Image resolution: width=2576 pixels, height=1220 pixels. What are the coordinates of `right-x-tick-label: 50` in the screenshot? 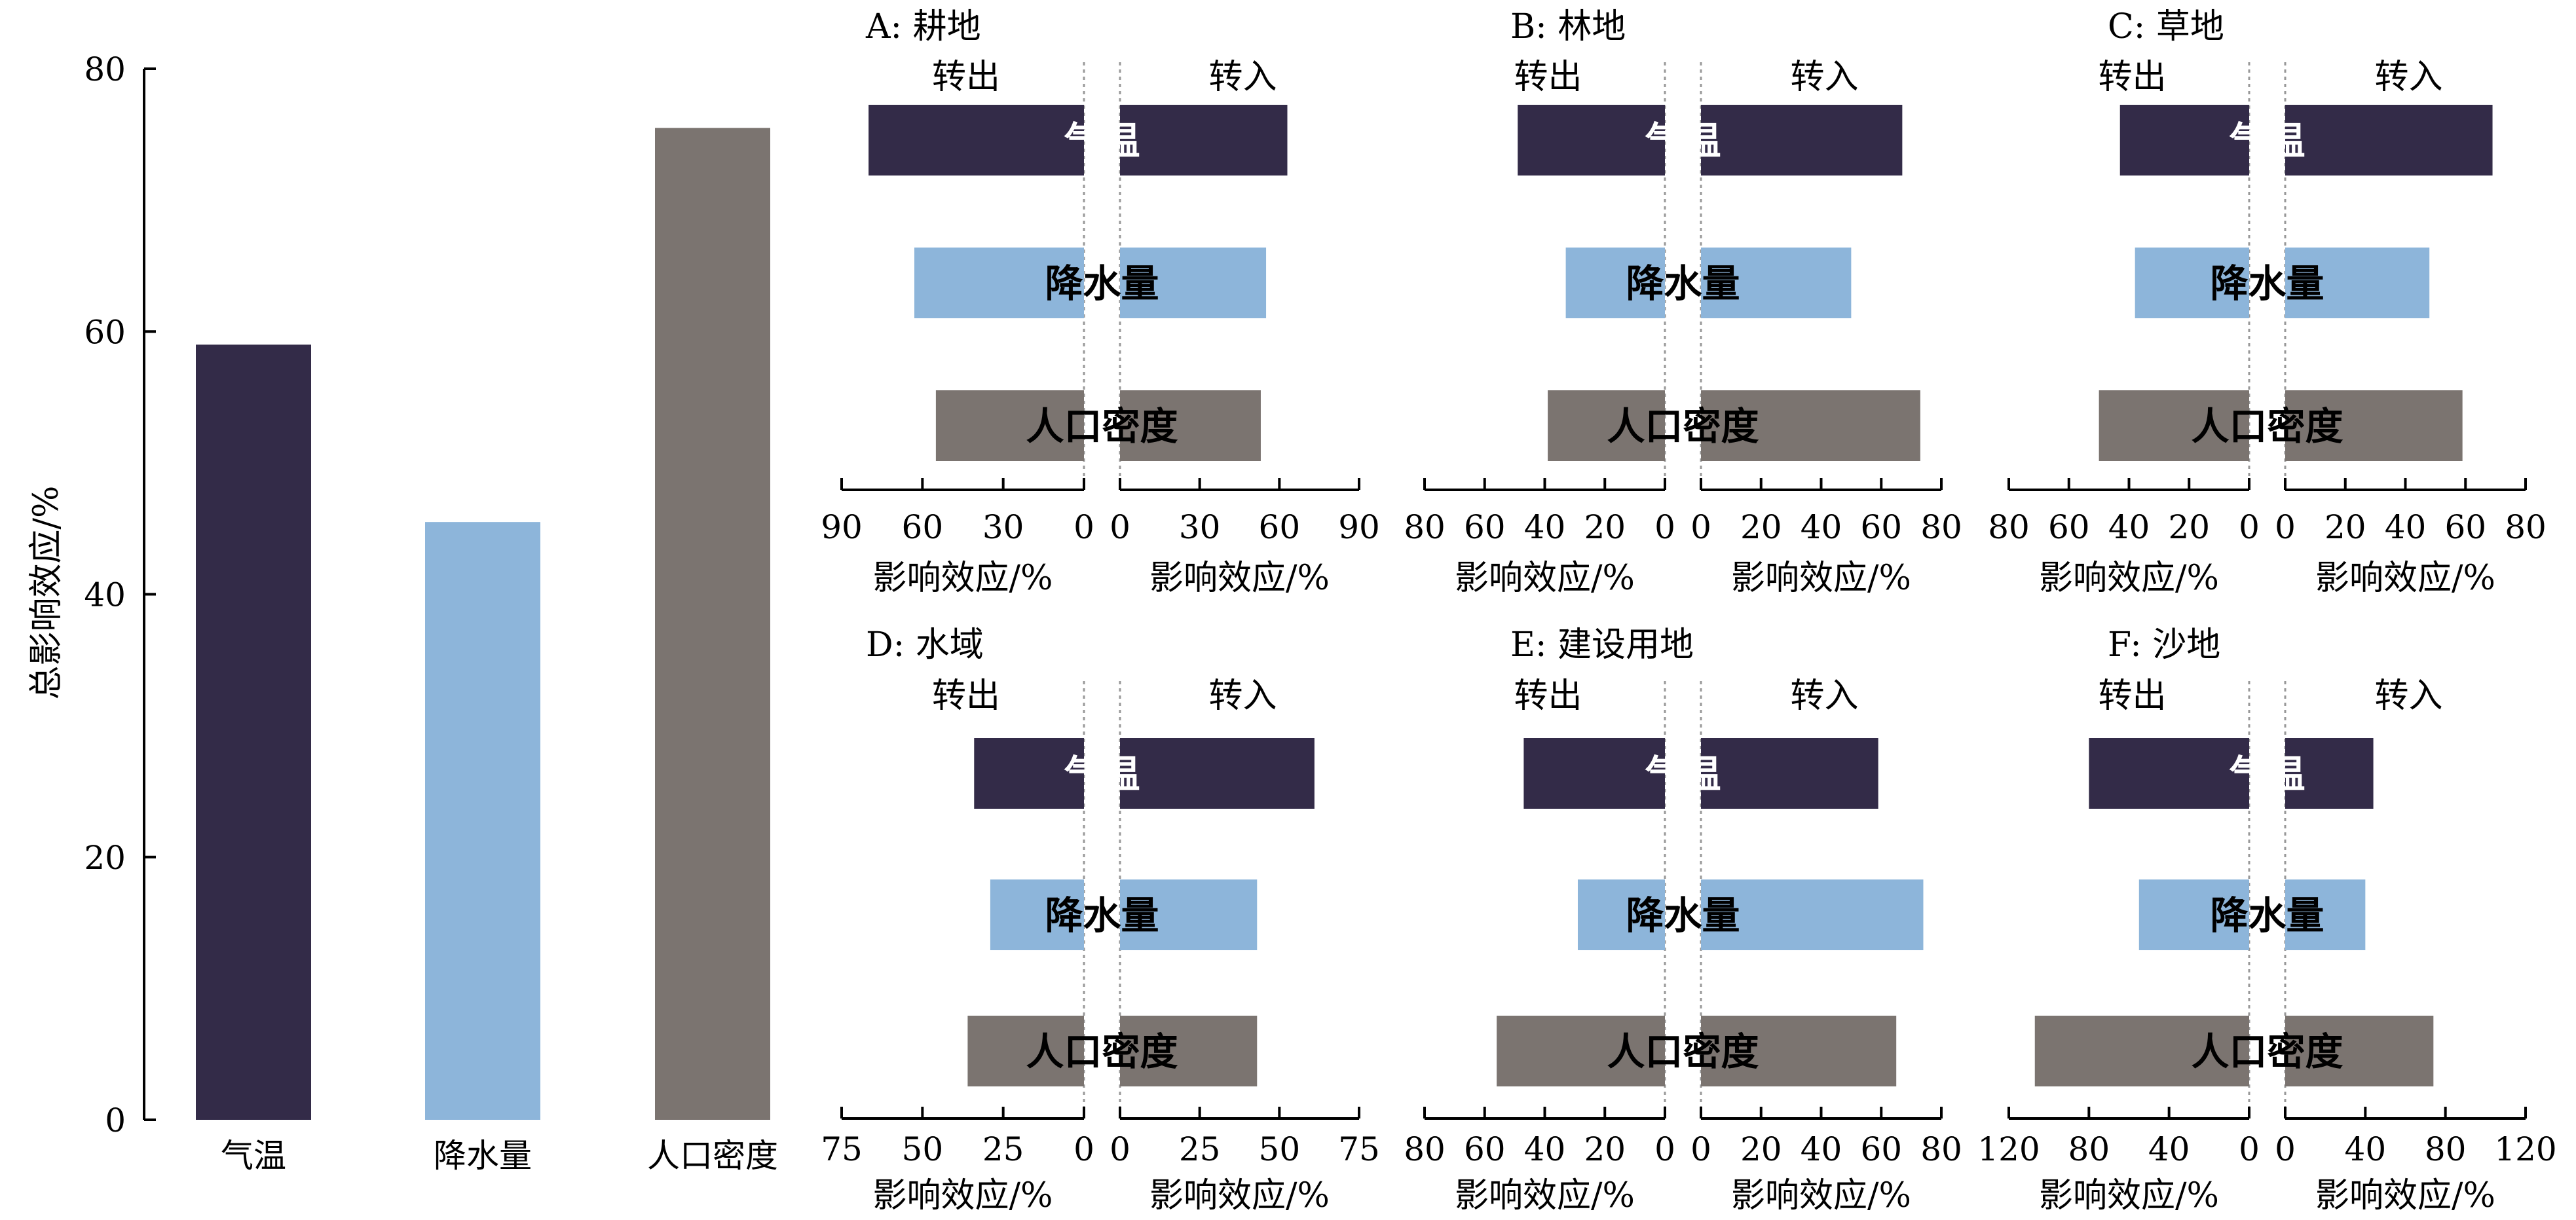 It's located at (1280, 1149).